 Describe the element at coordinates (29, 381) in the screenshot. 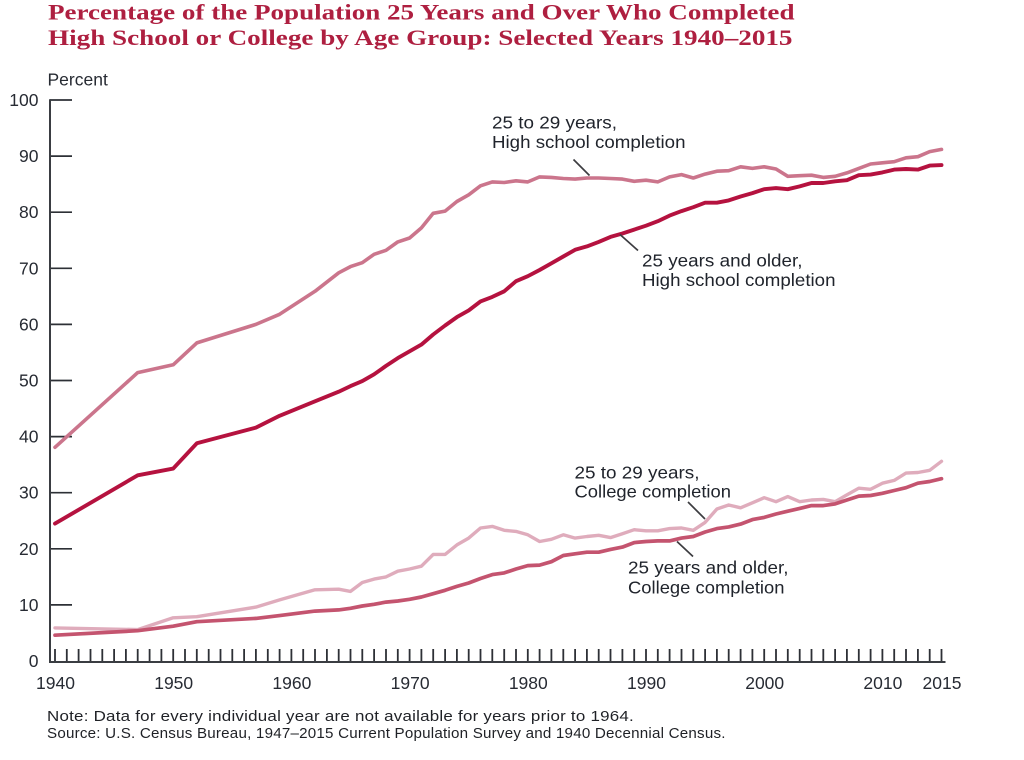

I see `svg-text: 50` at that location.